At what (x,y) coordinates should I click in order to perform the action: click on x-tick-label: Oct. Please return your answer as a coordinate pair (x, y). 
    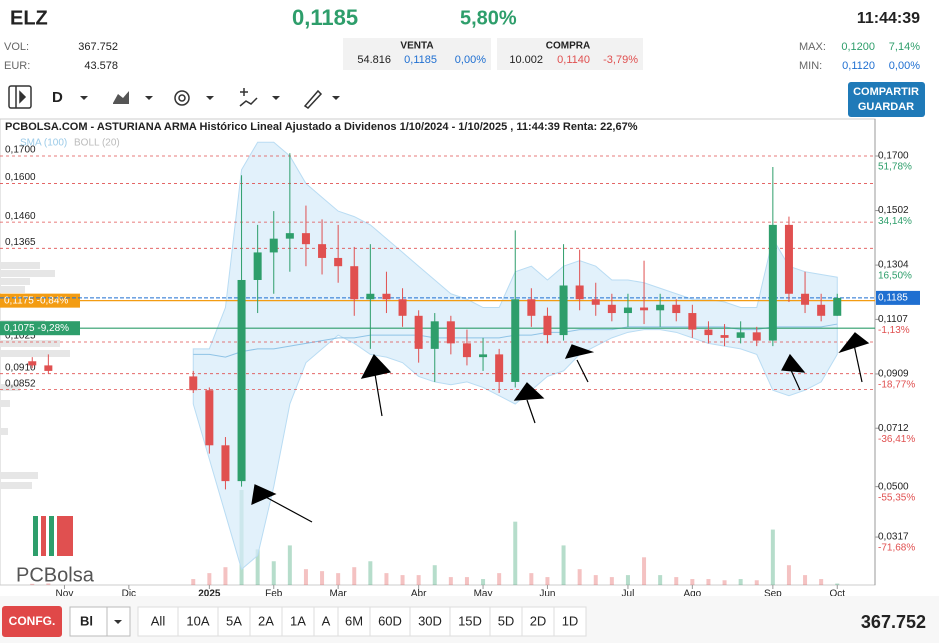
    Looking at the image, I should click on (837, 594).